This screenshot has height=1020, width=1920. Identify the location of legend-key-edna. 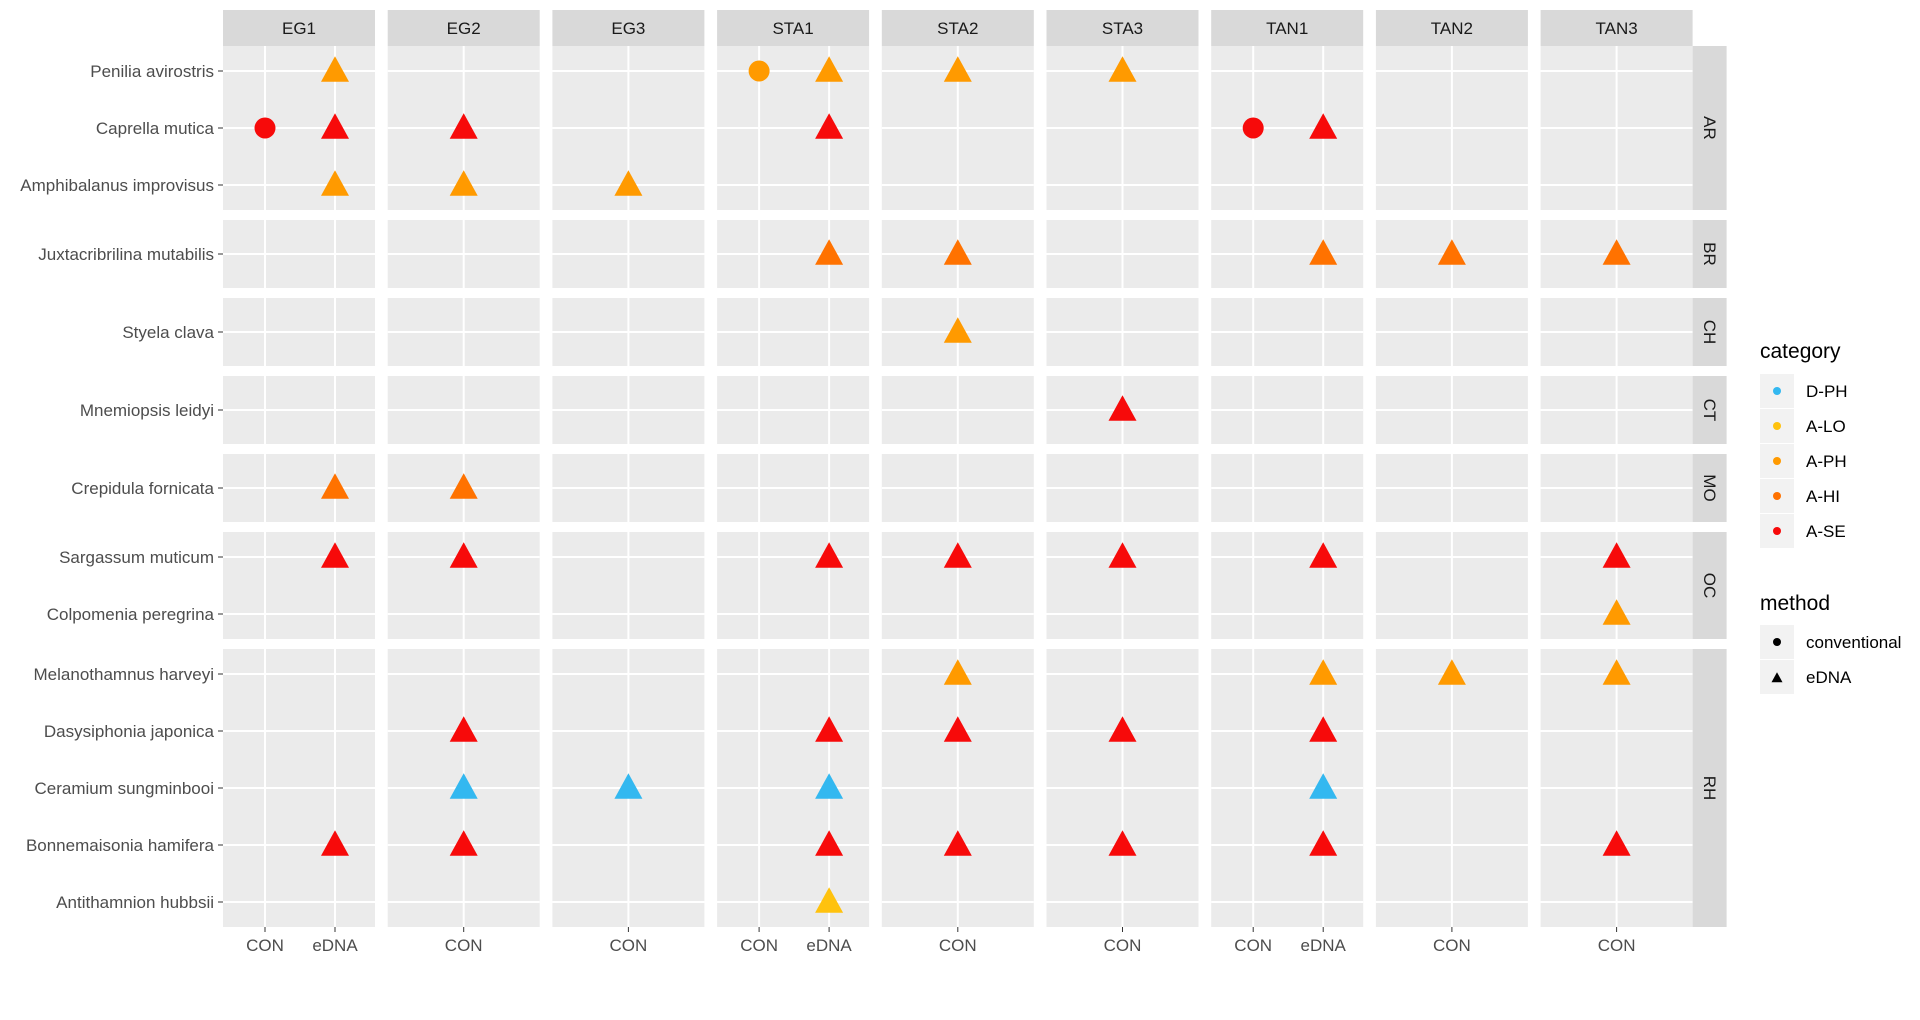
(1777, 677).